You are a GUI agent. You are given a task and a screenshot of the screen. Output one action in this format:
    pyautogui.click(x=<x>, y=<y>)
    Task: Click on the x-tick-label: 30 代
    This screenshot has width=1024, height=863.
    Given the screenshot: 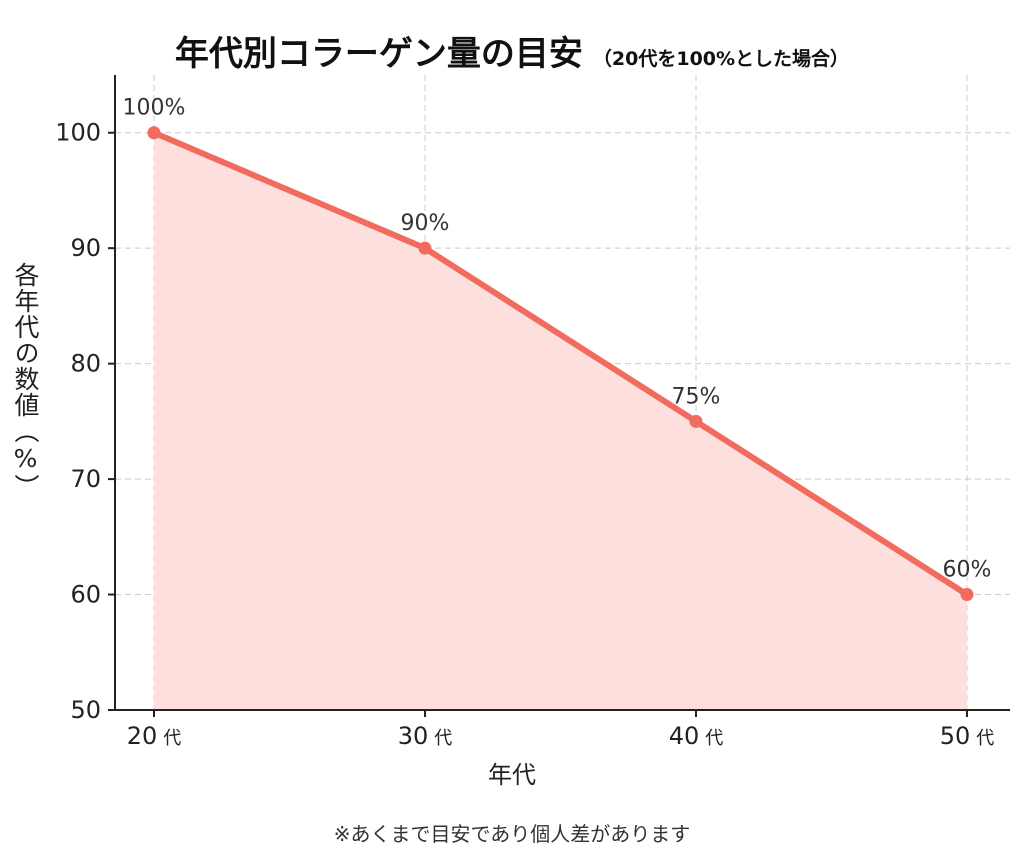 What is the action you would take?
    pyautogui.click(x=425, y=736)
    